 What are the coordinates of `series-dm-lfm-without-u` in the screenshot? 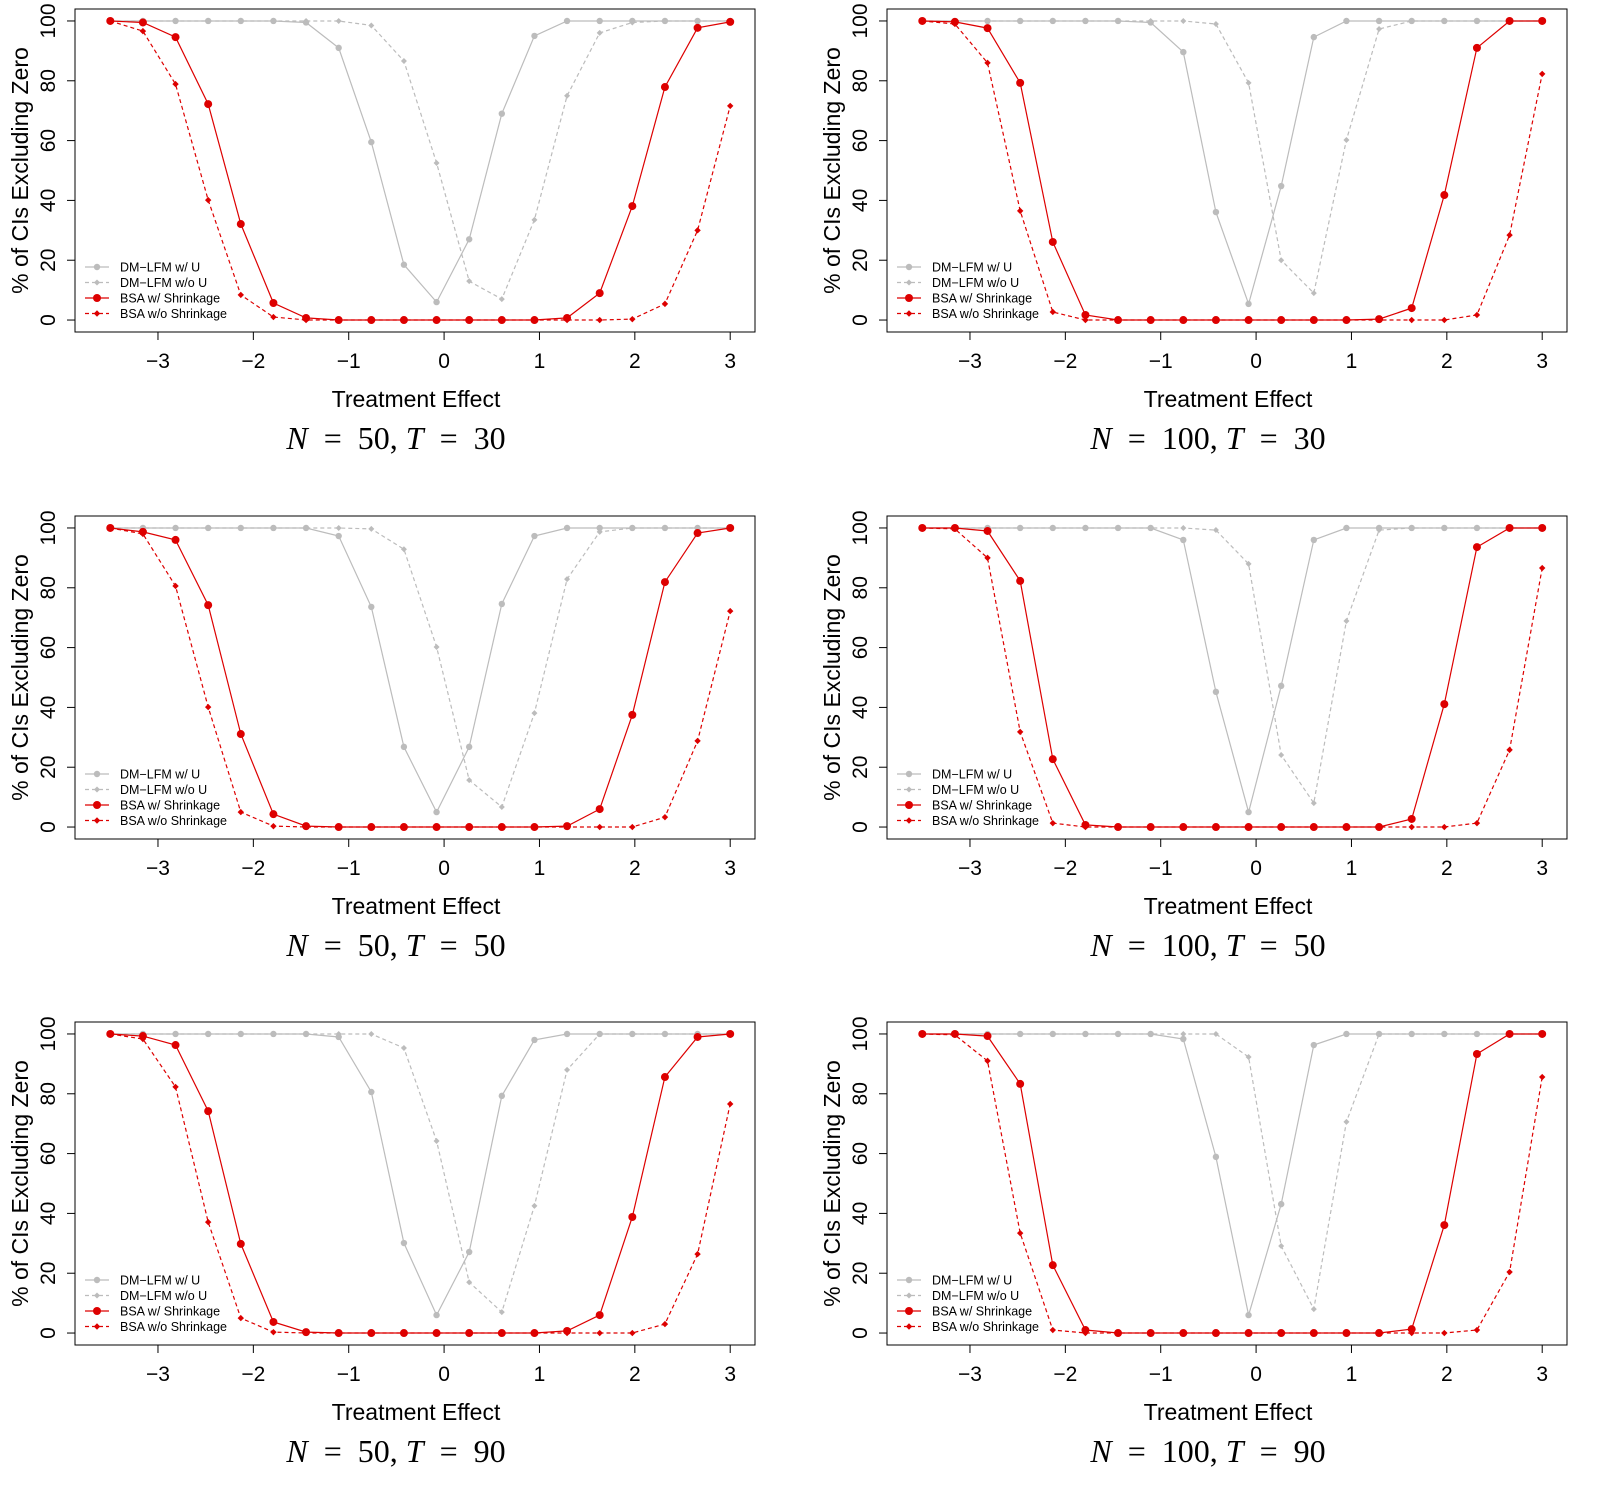 It's located at (420, 667).